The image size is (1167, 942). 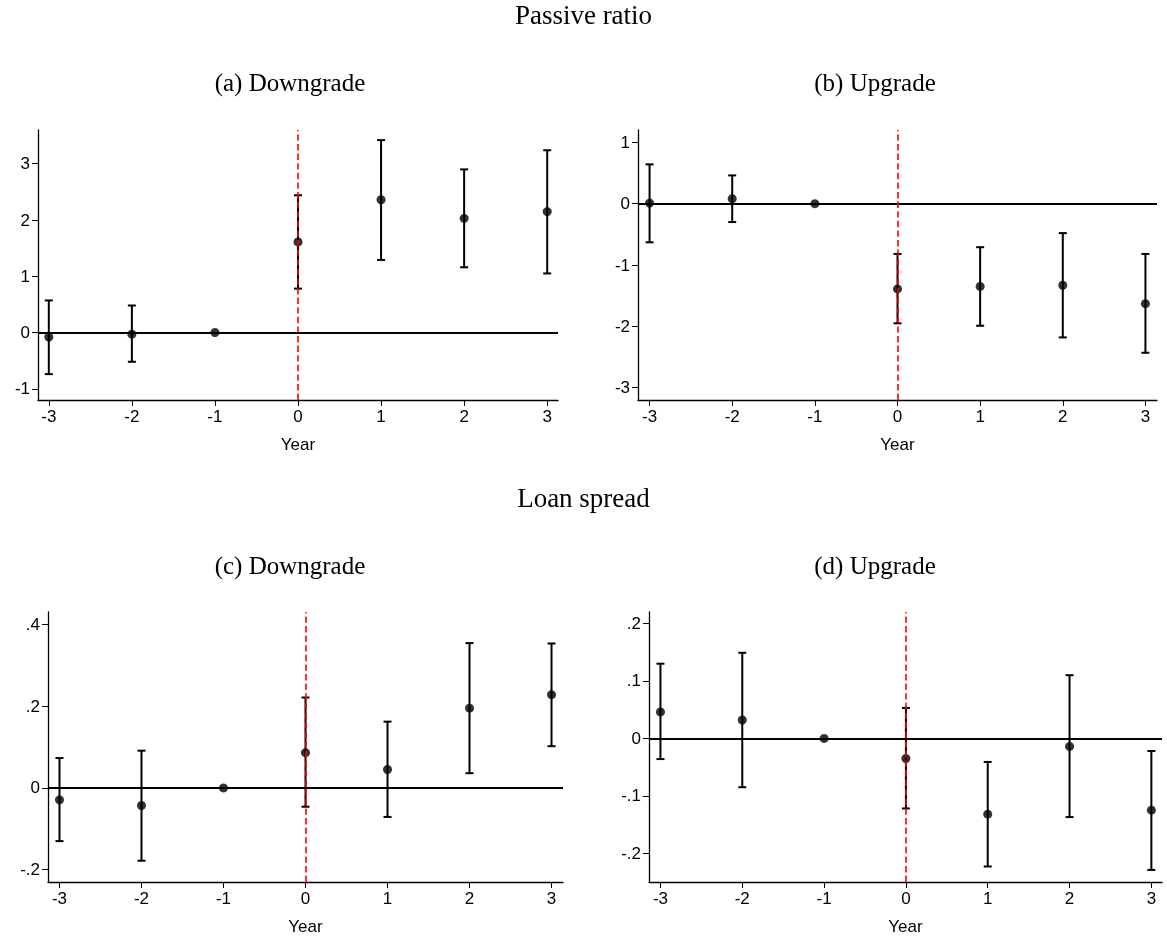 I want to click on y-tick-label: 2, so click(x=25, y=220).